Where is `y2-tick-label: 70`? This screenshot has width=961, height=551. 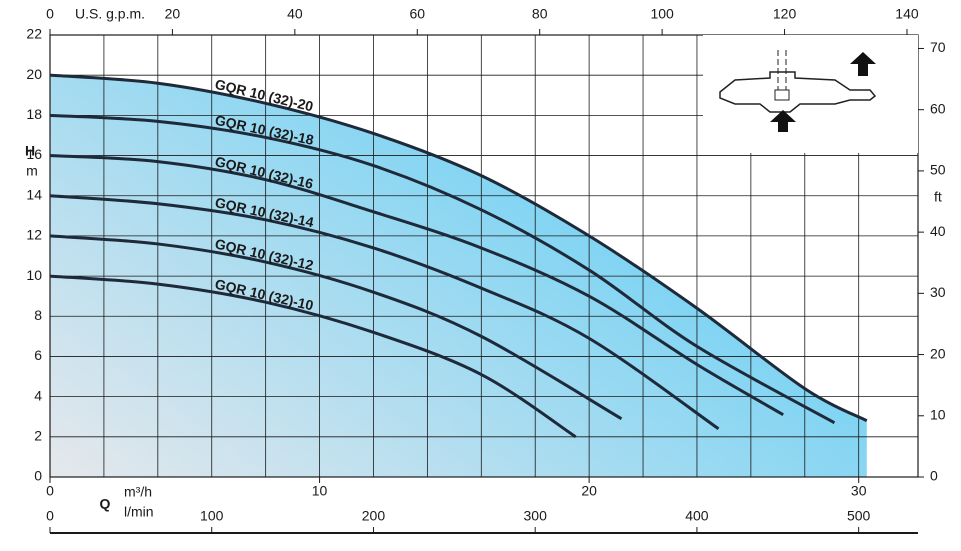
y2-tick-label: 70 is located at coordinates (938, 47).